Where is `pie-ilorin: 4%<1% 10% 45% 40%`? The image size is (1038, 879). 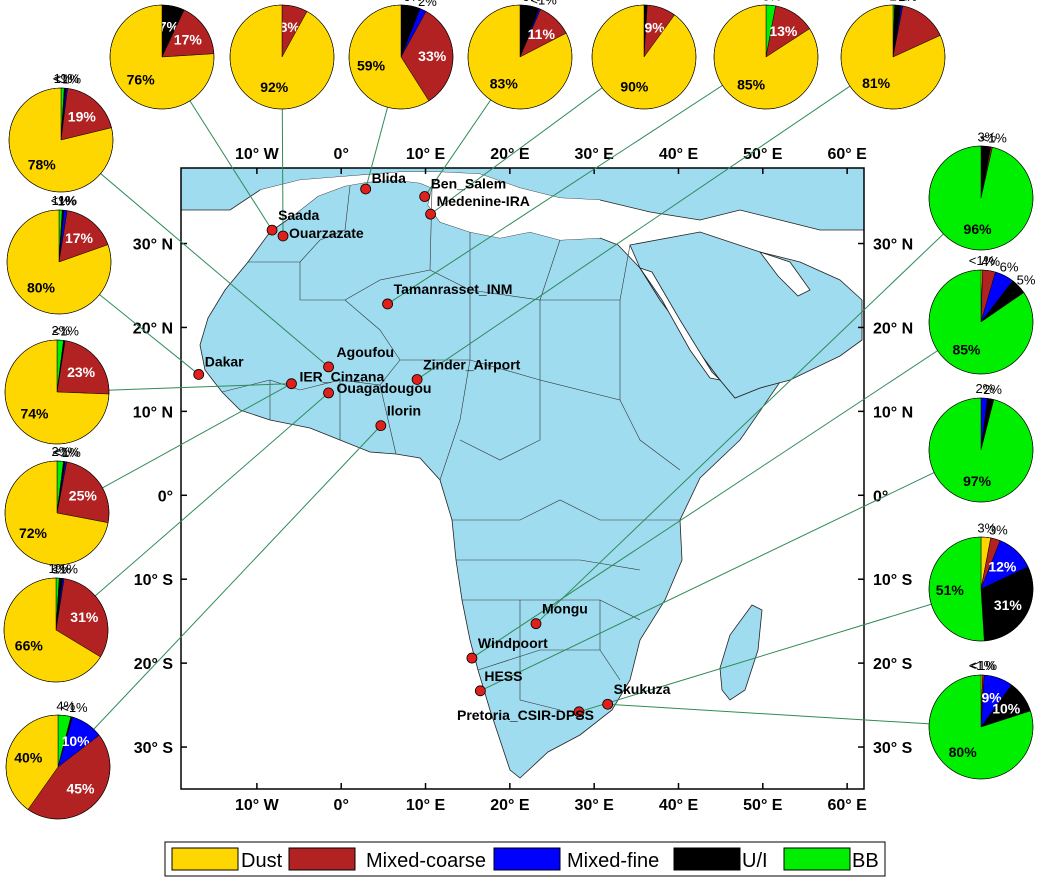 pie-ilorin: 4%<1% 10% 45% 40% is located at coordinates (58, 759).